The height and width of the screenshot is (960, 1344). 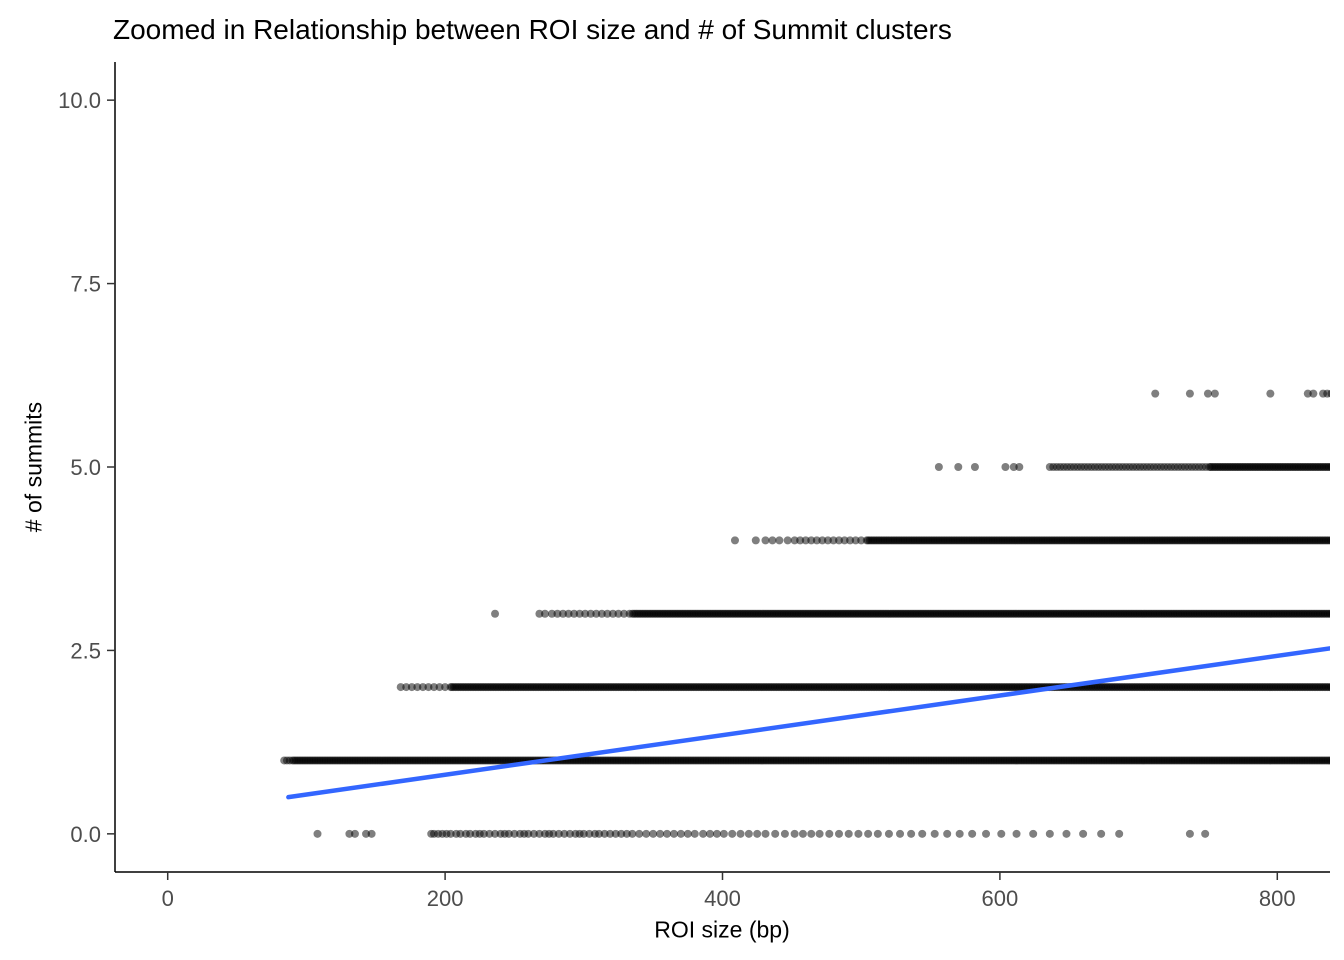 I want to click on y-tick-label: 0.0, so click(x=85, y=834).